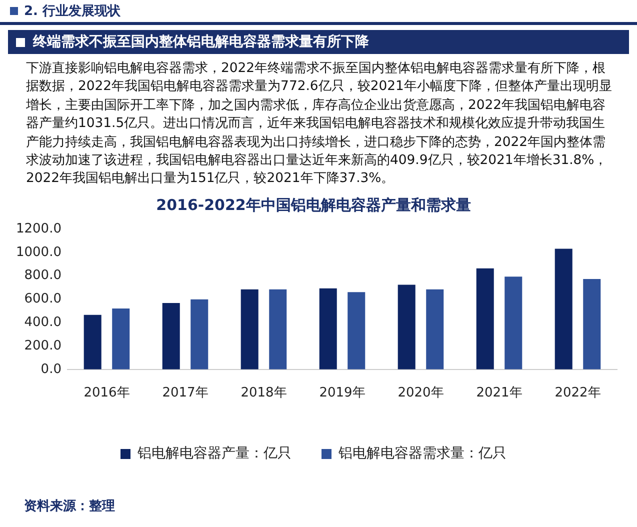 The image size is (637, 527). I want to click on y-tick-label: 400.0, so click(43, 322).